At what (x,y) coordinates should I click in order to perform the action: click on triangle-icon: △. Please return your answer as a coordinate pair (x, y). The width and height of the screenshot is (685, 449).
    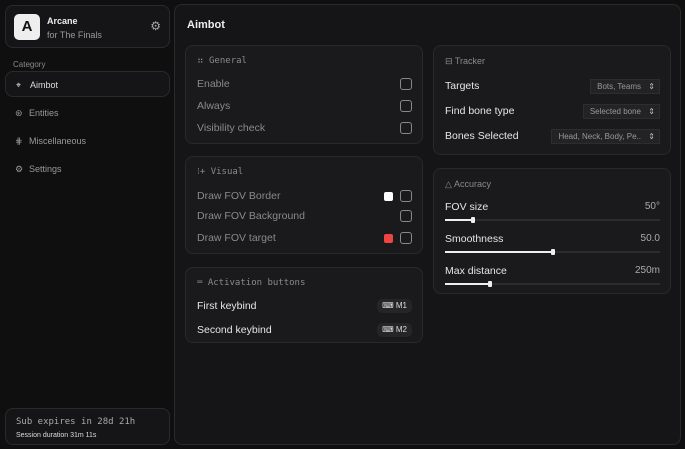
    Looking at the image, I should click on (449, 184).